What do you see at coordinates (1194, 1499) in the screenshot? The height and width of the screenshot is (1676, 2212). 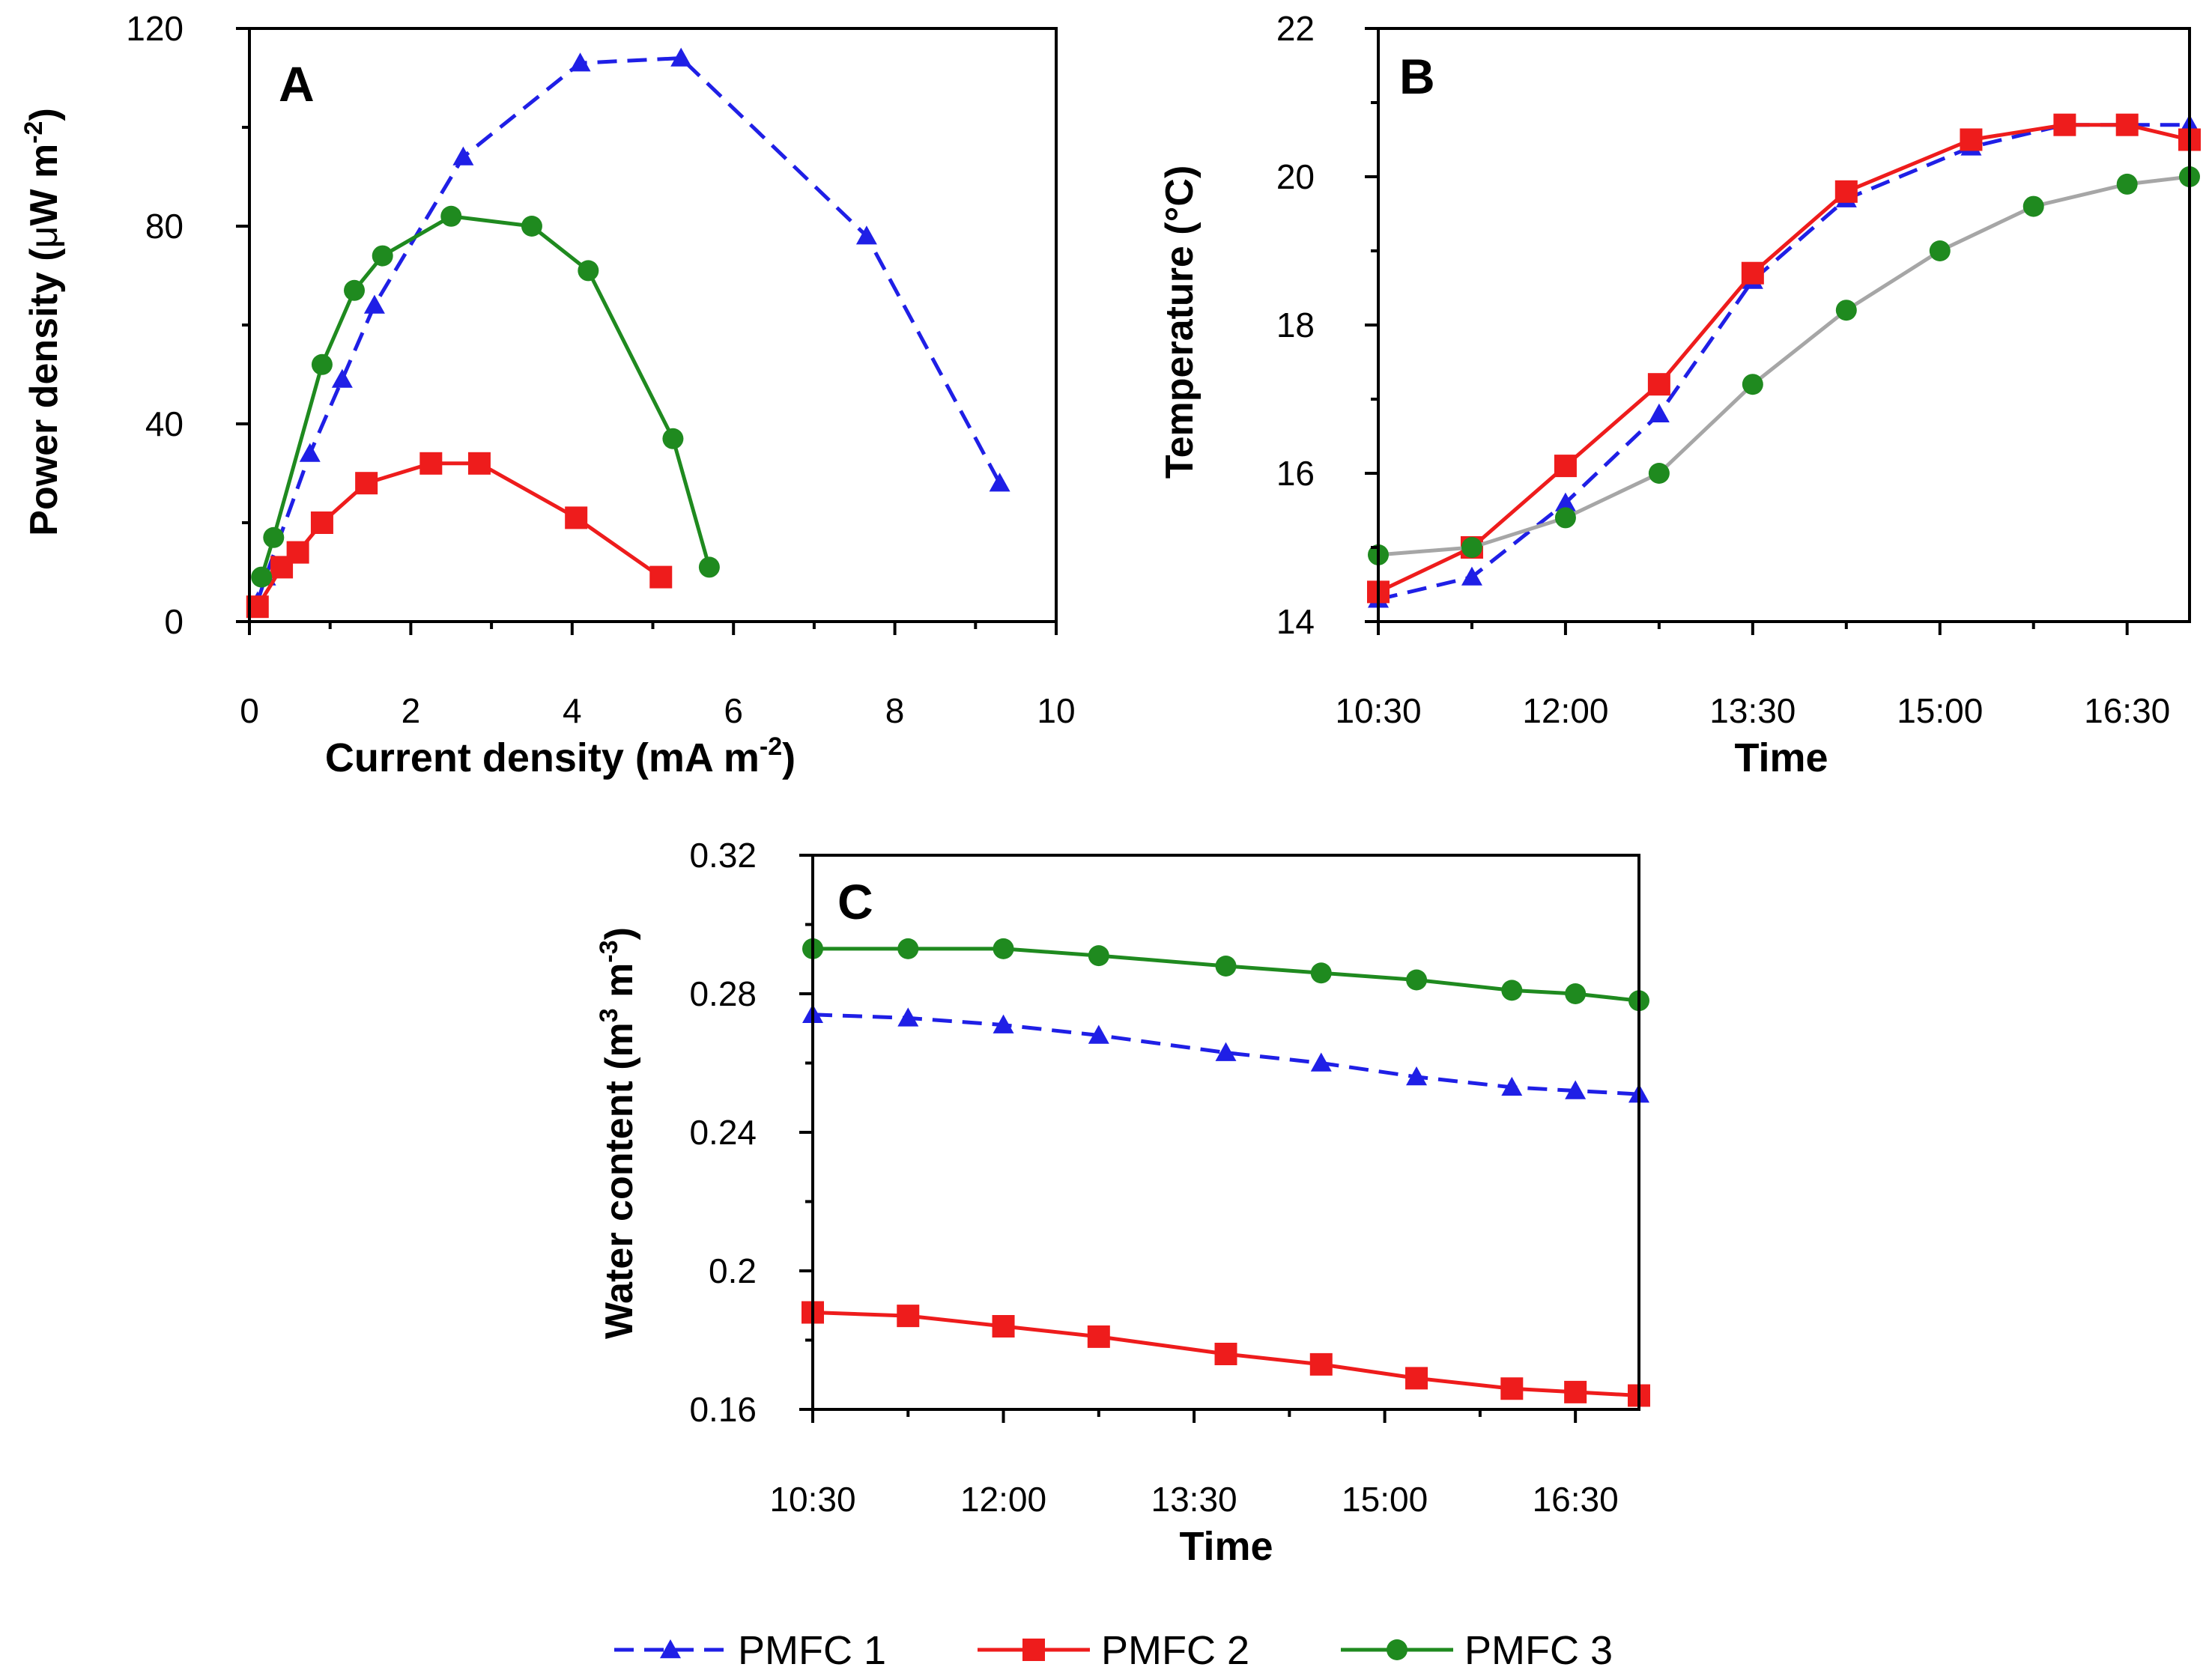 I see `panel-c-x-tick-label: 13:30` at bounding box center [1194, 1499].